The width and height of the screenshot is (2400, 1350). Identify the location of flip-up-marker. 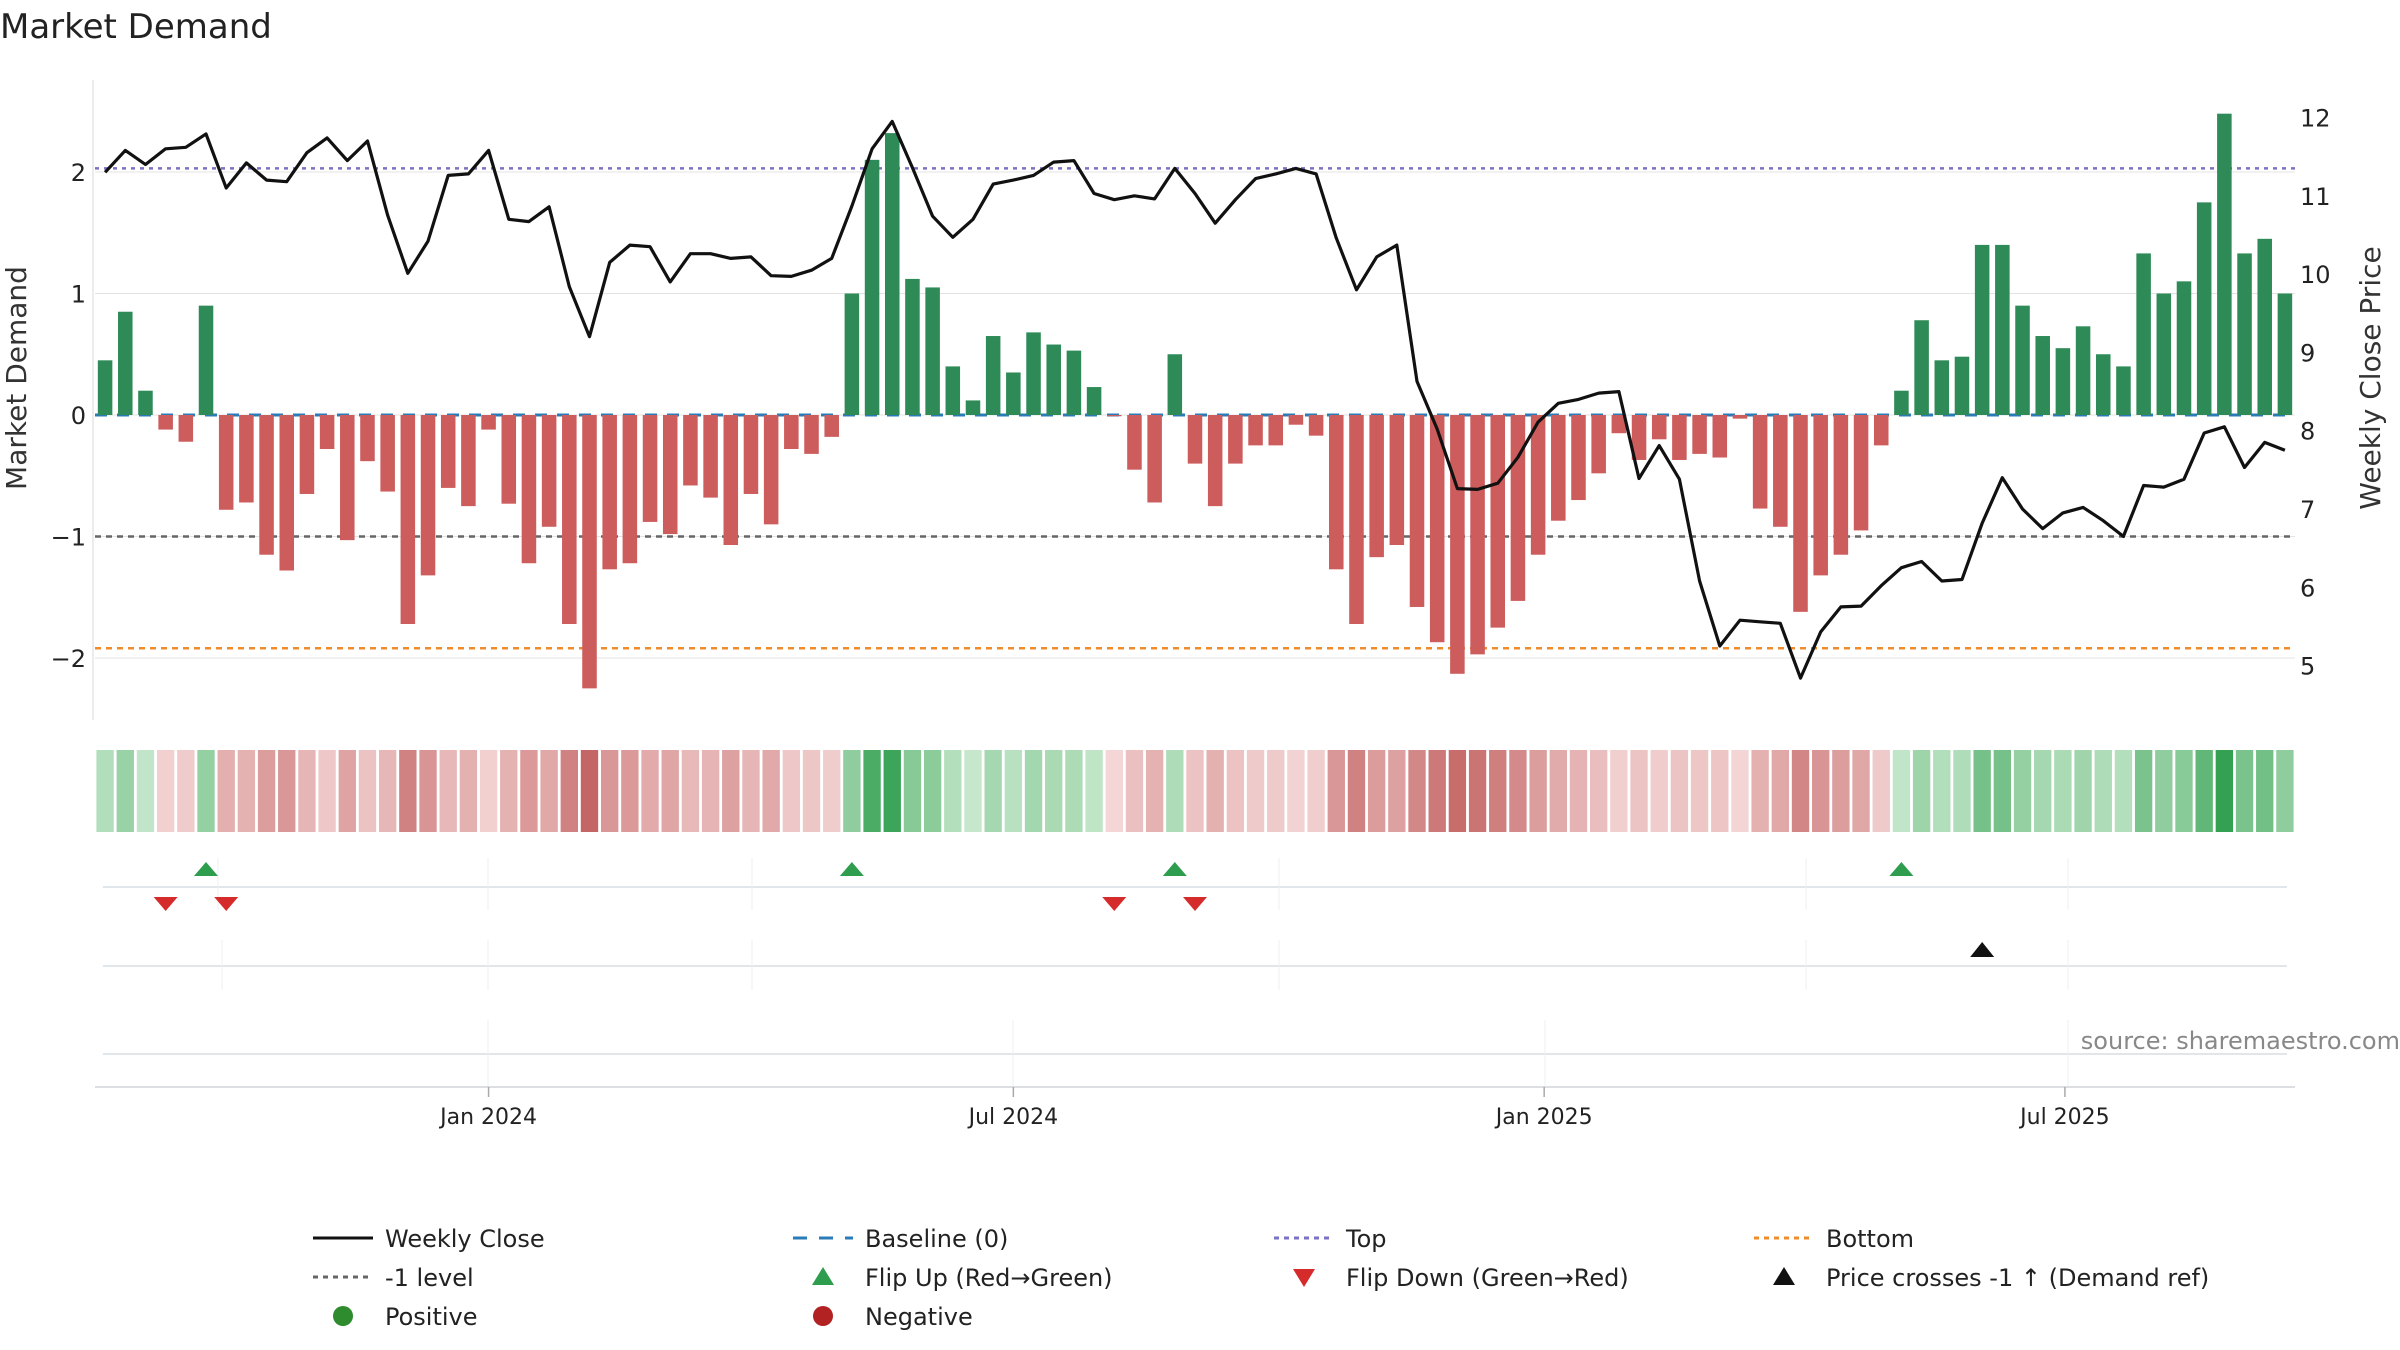
(206, 869).